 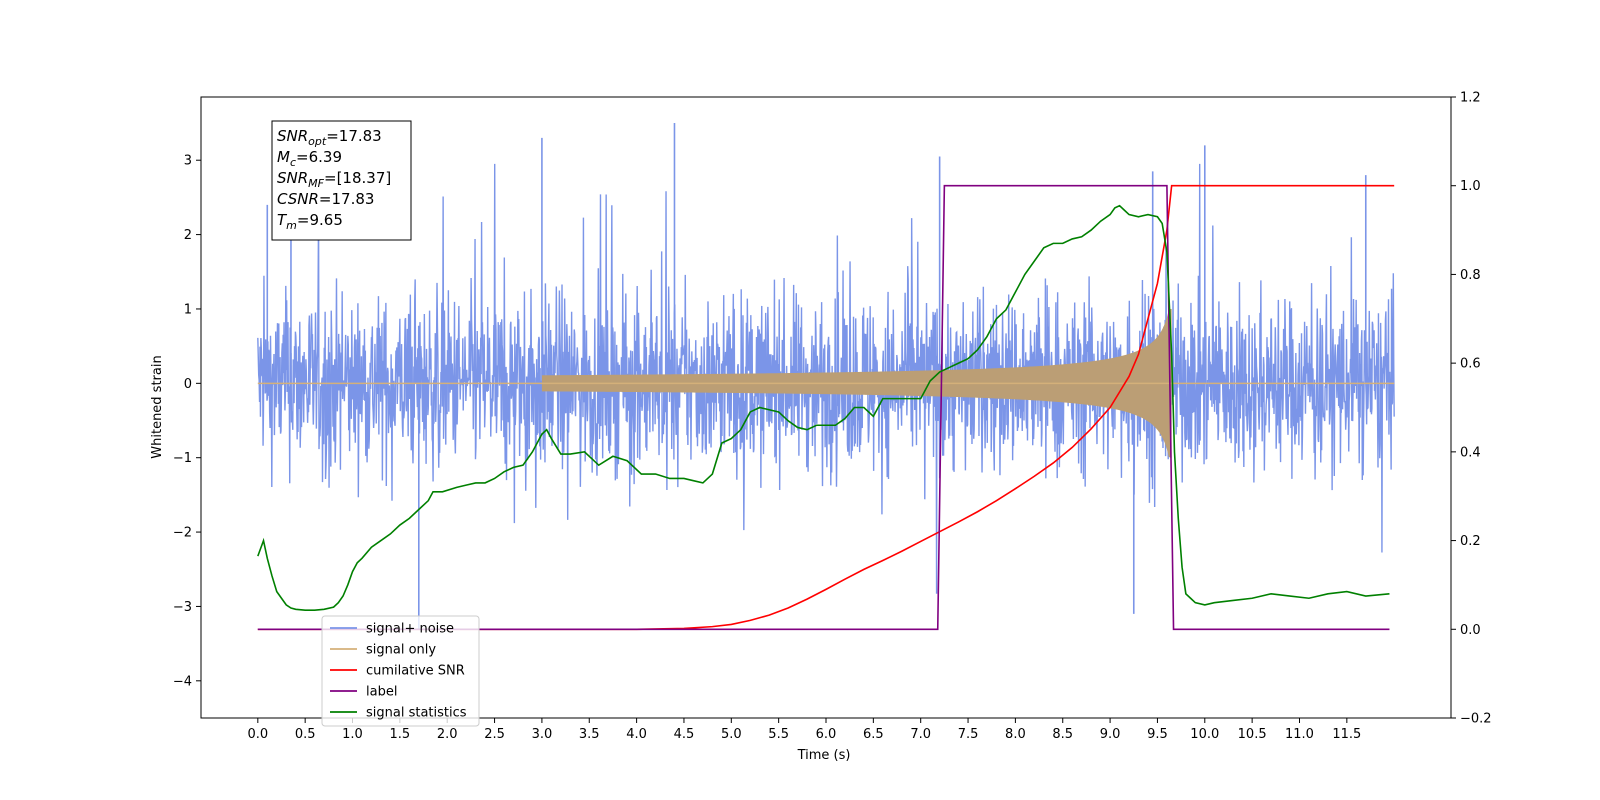 I want to click on x-tick-label: 6.0, so click(x=826, y=734).